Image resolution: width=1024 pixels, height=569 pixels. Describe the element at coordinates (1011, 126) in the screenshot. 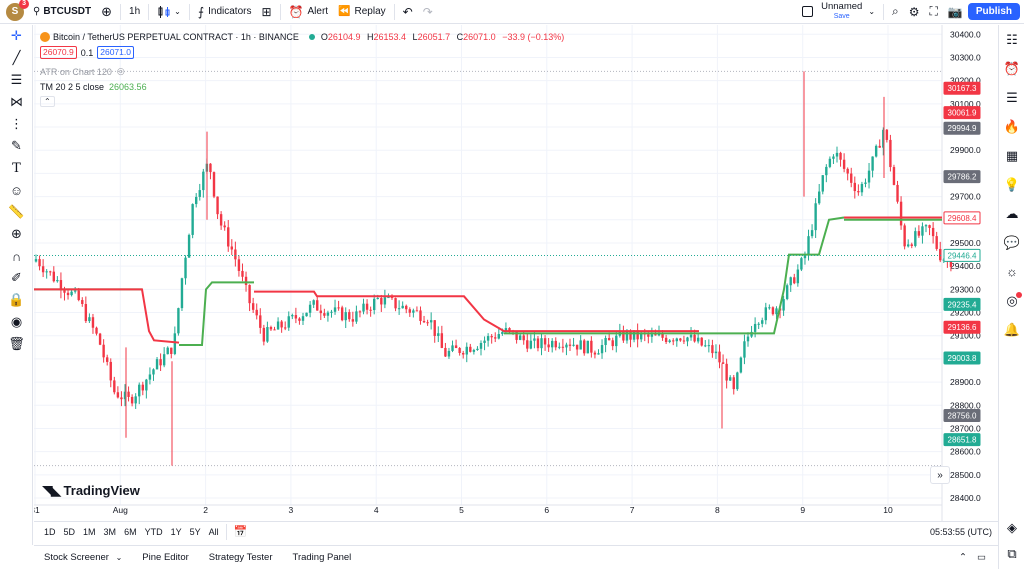

I see `hotlists-button: 🔥` at that location.